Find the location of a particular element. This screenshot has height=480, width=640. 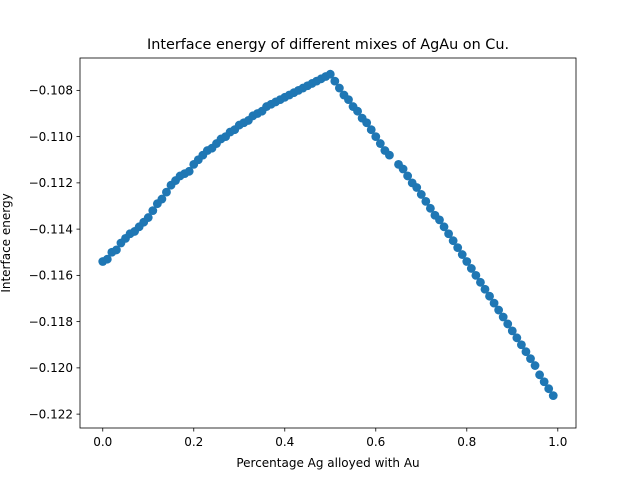

x-axis-label: Percentage Ag alloyed with Au is located at coordinates (327, 463).